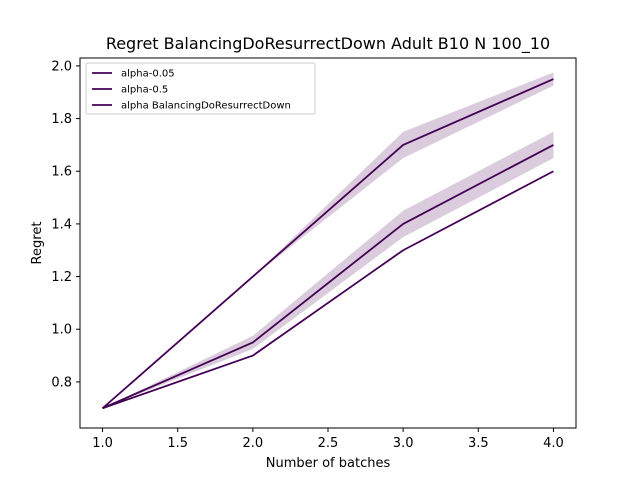  I want to click on x-tick-label: 3.5, so click(478, 443).